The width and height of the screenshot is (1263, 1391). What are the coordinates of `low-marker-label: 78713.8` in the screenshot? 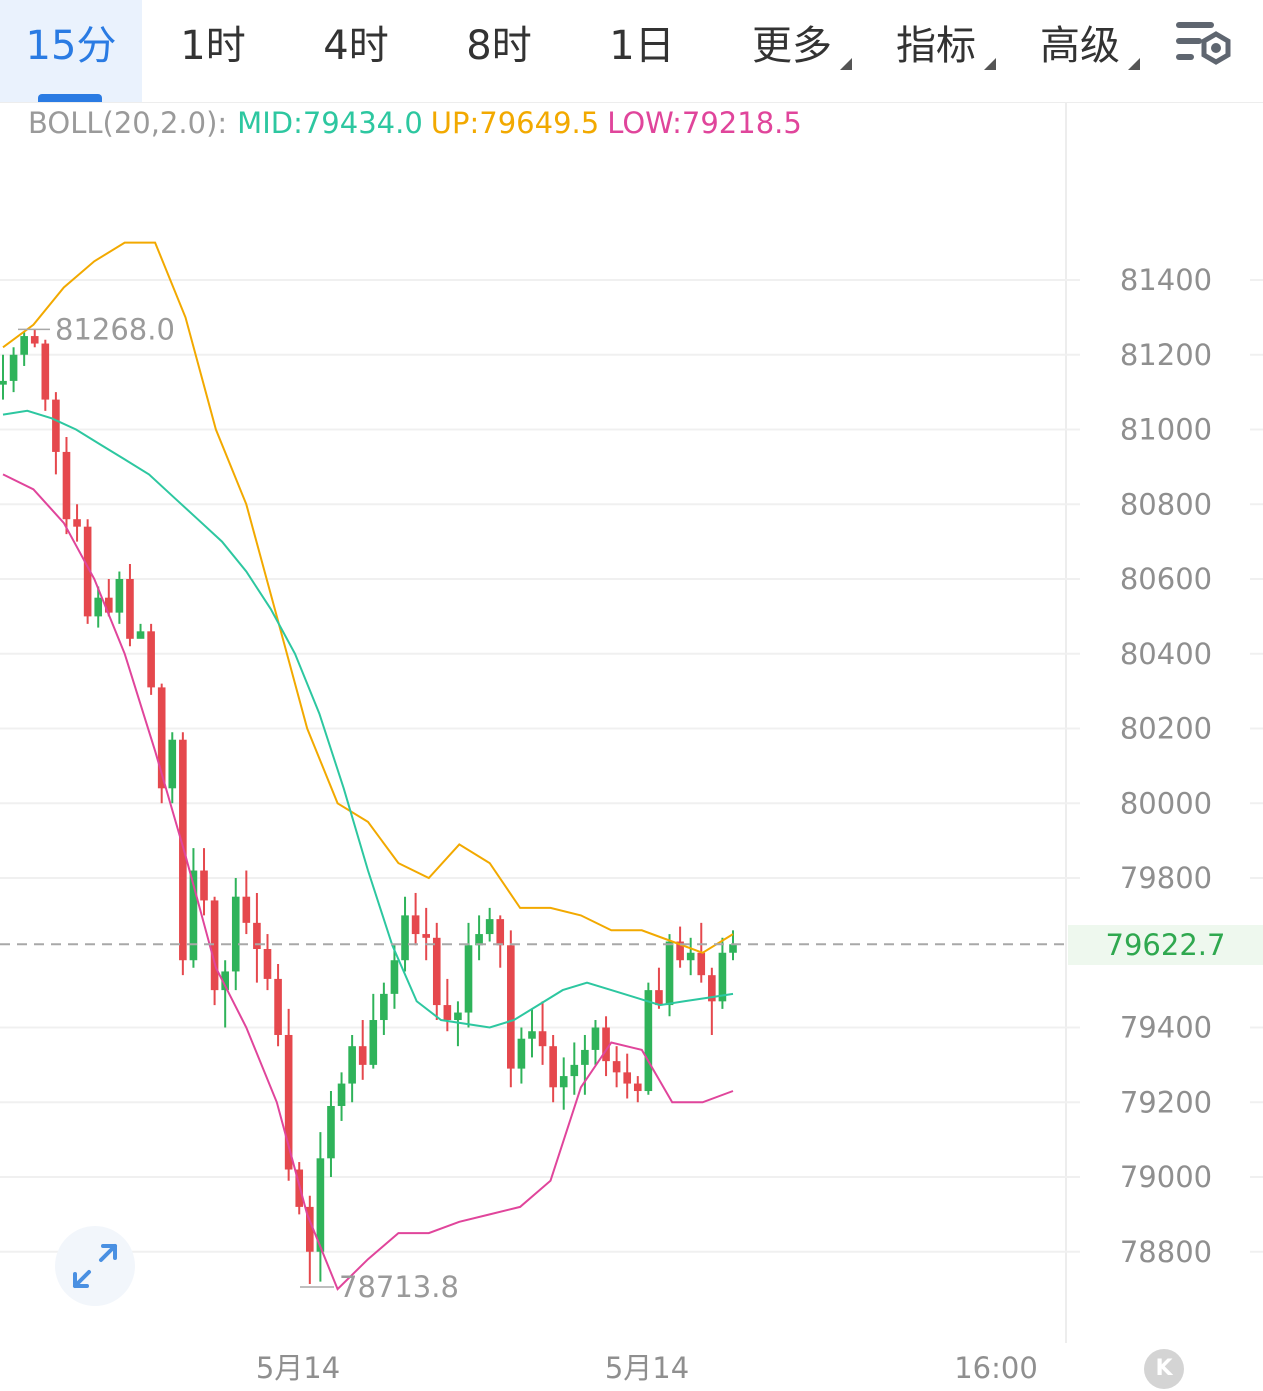 It's located at (399, 1287).